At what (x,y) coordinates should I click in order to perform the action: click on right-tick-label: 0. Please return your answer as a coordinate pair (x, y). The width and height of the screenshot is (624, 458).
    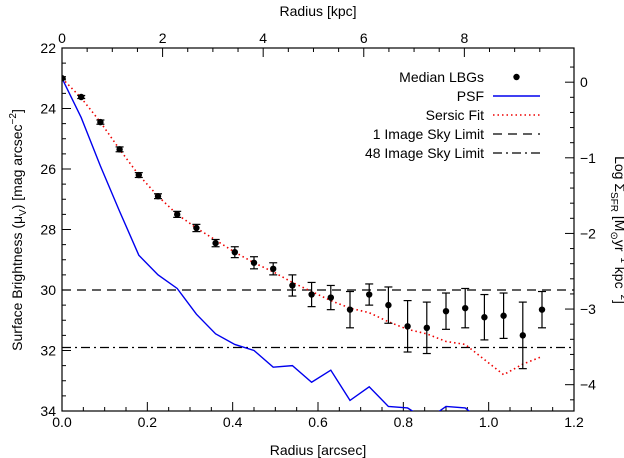
    Looking at the image, I should click on (584, 82).